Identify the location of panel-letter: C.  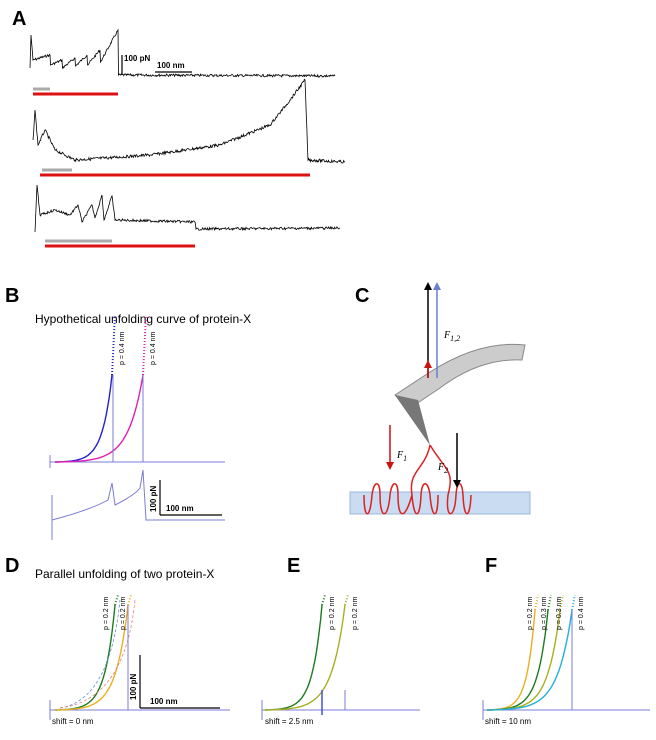
(362, 296).